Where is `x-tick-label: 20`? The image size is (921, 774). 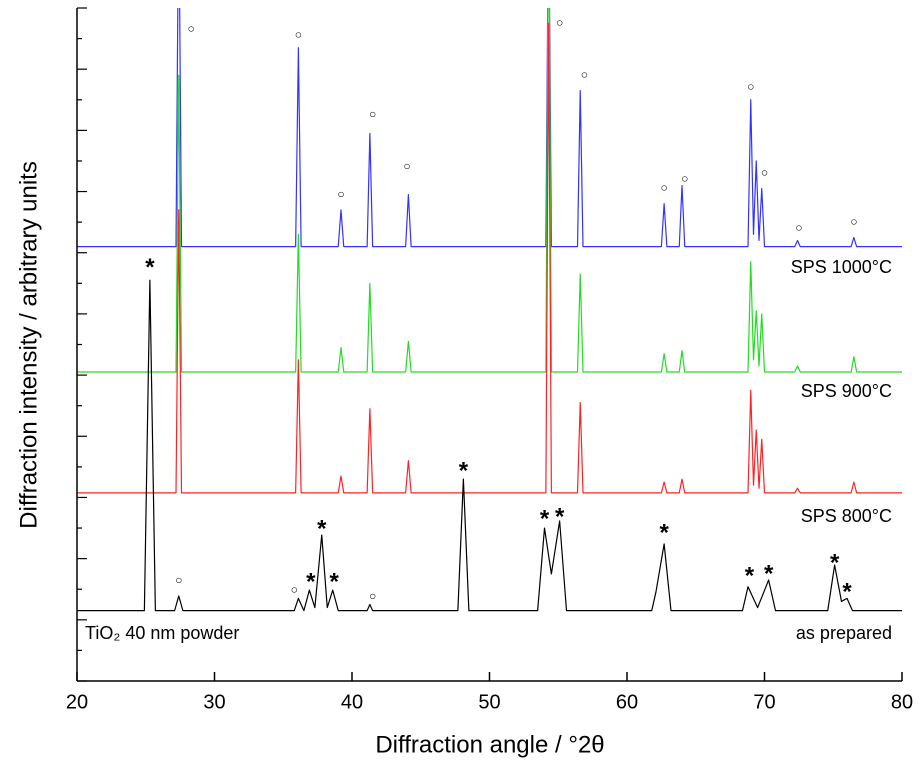
x-tick-label: 20 is located at coordinates (77, 702).